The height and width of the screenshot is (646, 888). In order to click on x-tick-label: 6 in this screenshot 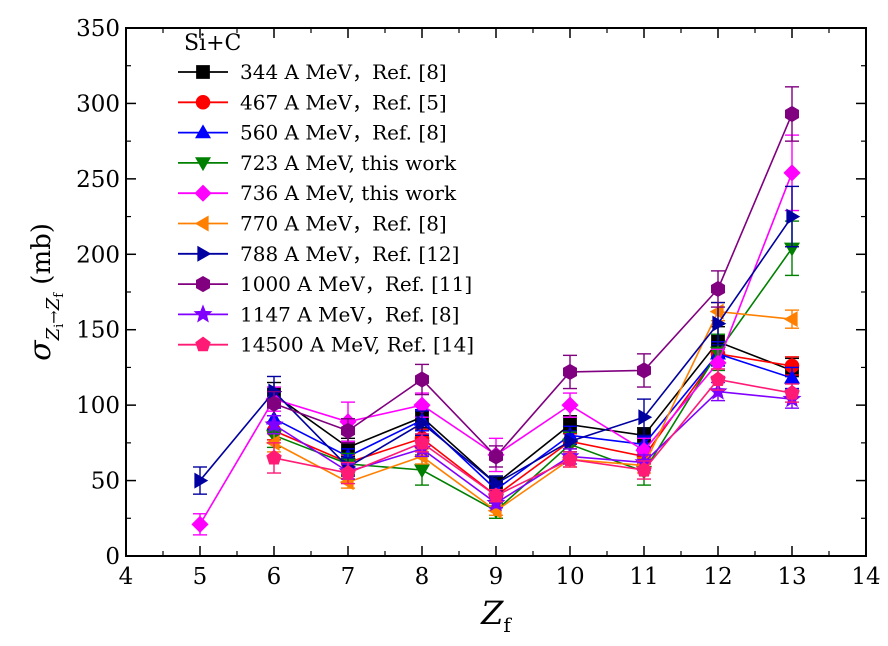, I will do `click(274, 577)`.